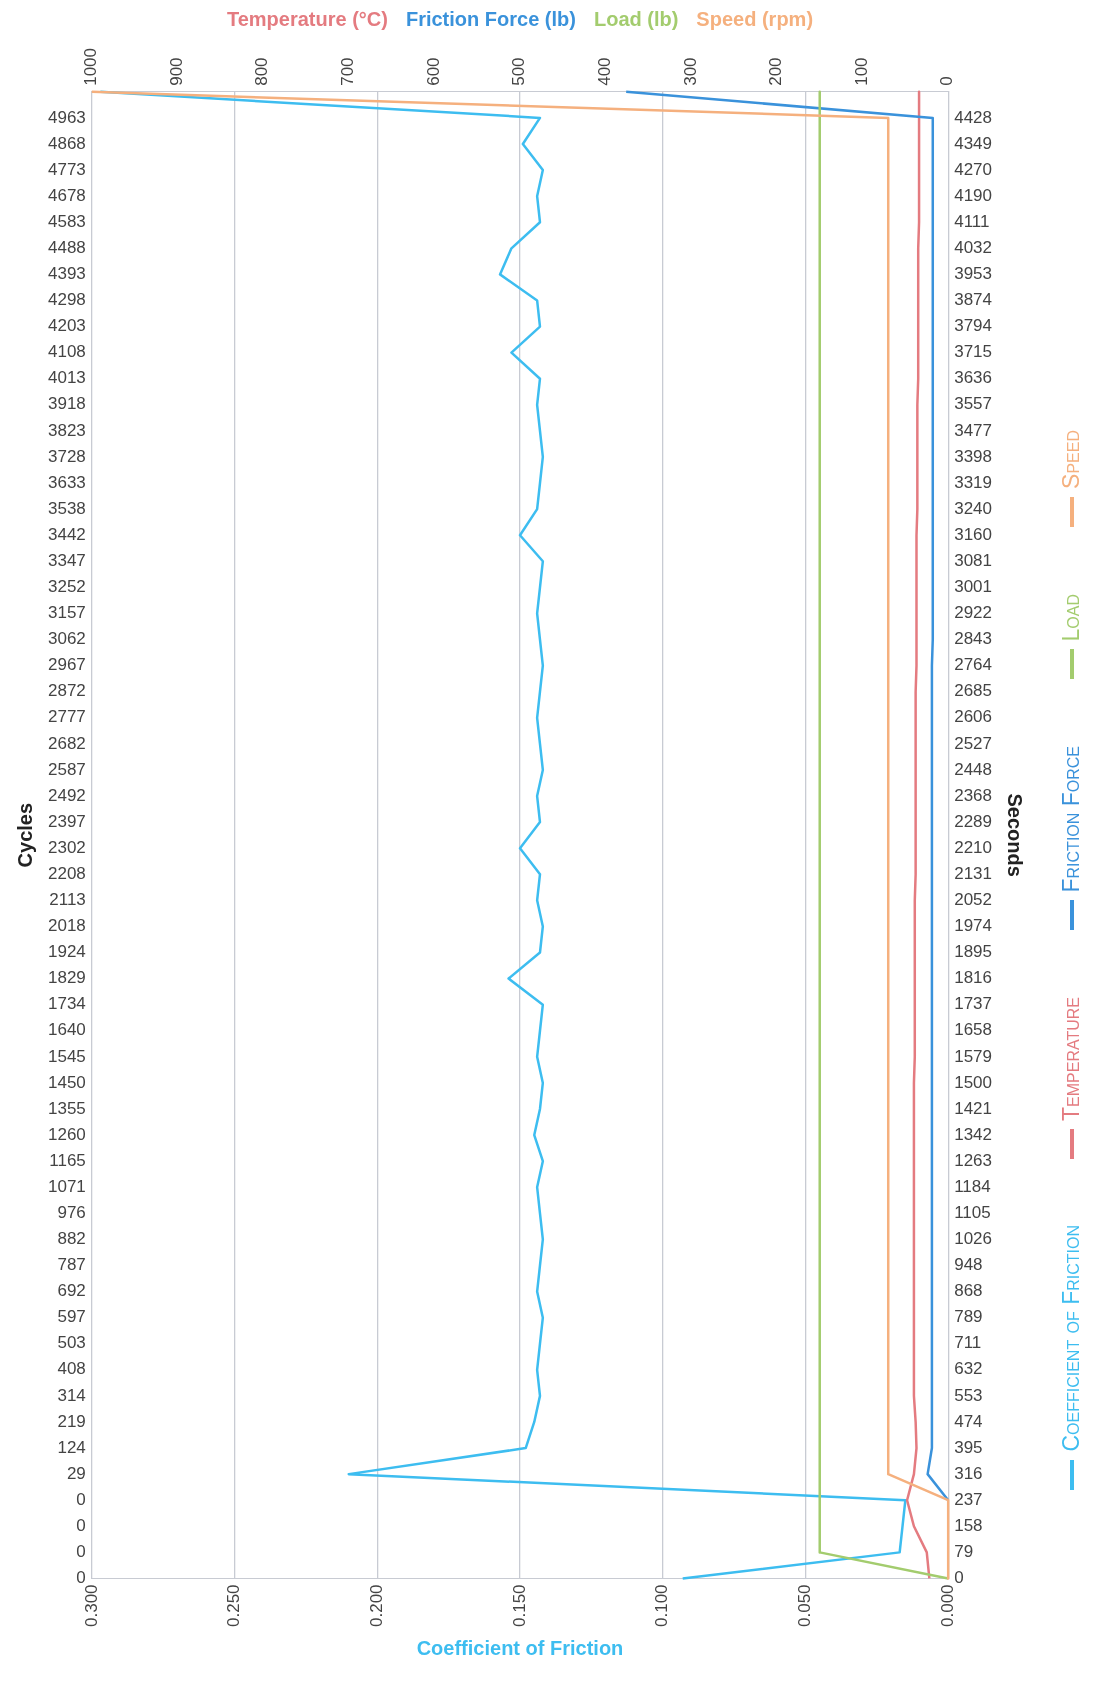 The image size is (1096, 1705). What do you see at coordinates (66, 847) in the screenshot?
I see `y-tick-label: 2302` at bounding box center [66, 847].